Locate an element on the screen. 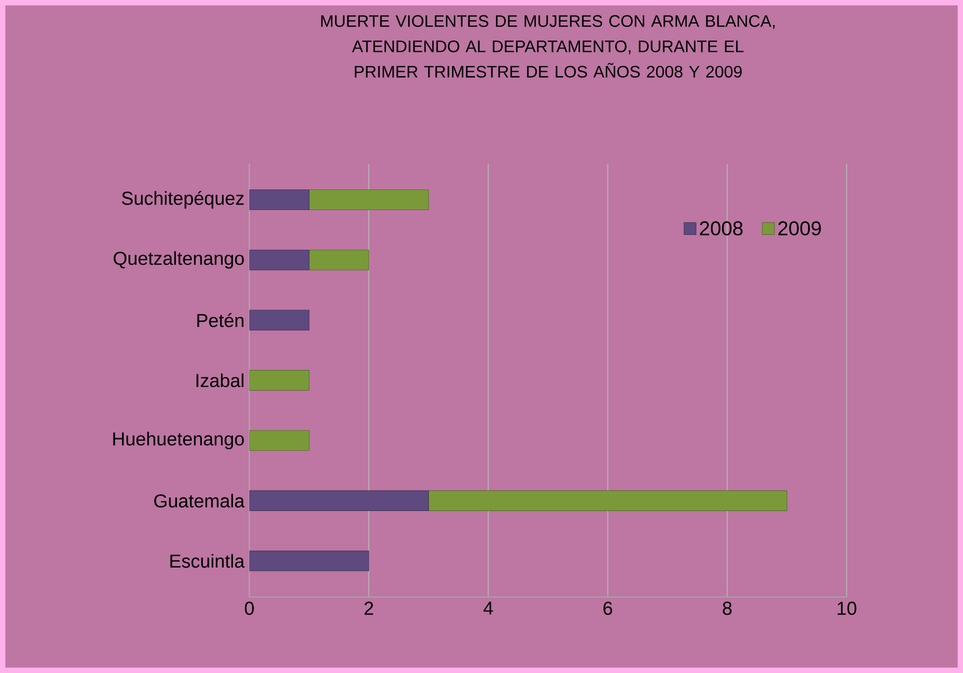 The image size is (963, 673). x-tick-label: 6 is located at coordinates (607, 608).